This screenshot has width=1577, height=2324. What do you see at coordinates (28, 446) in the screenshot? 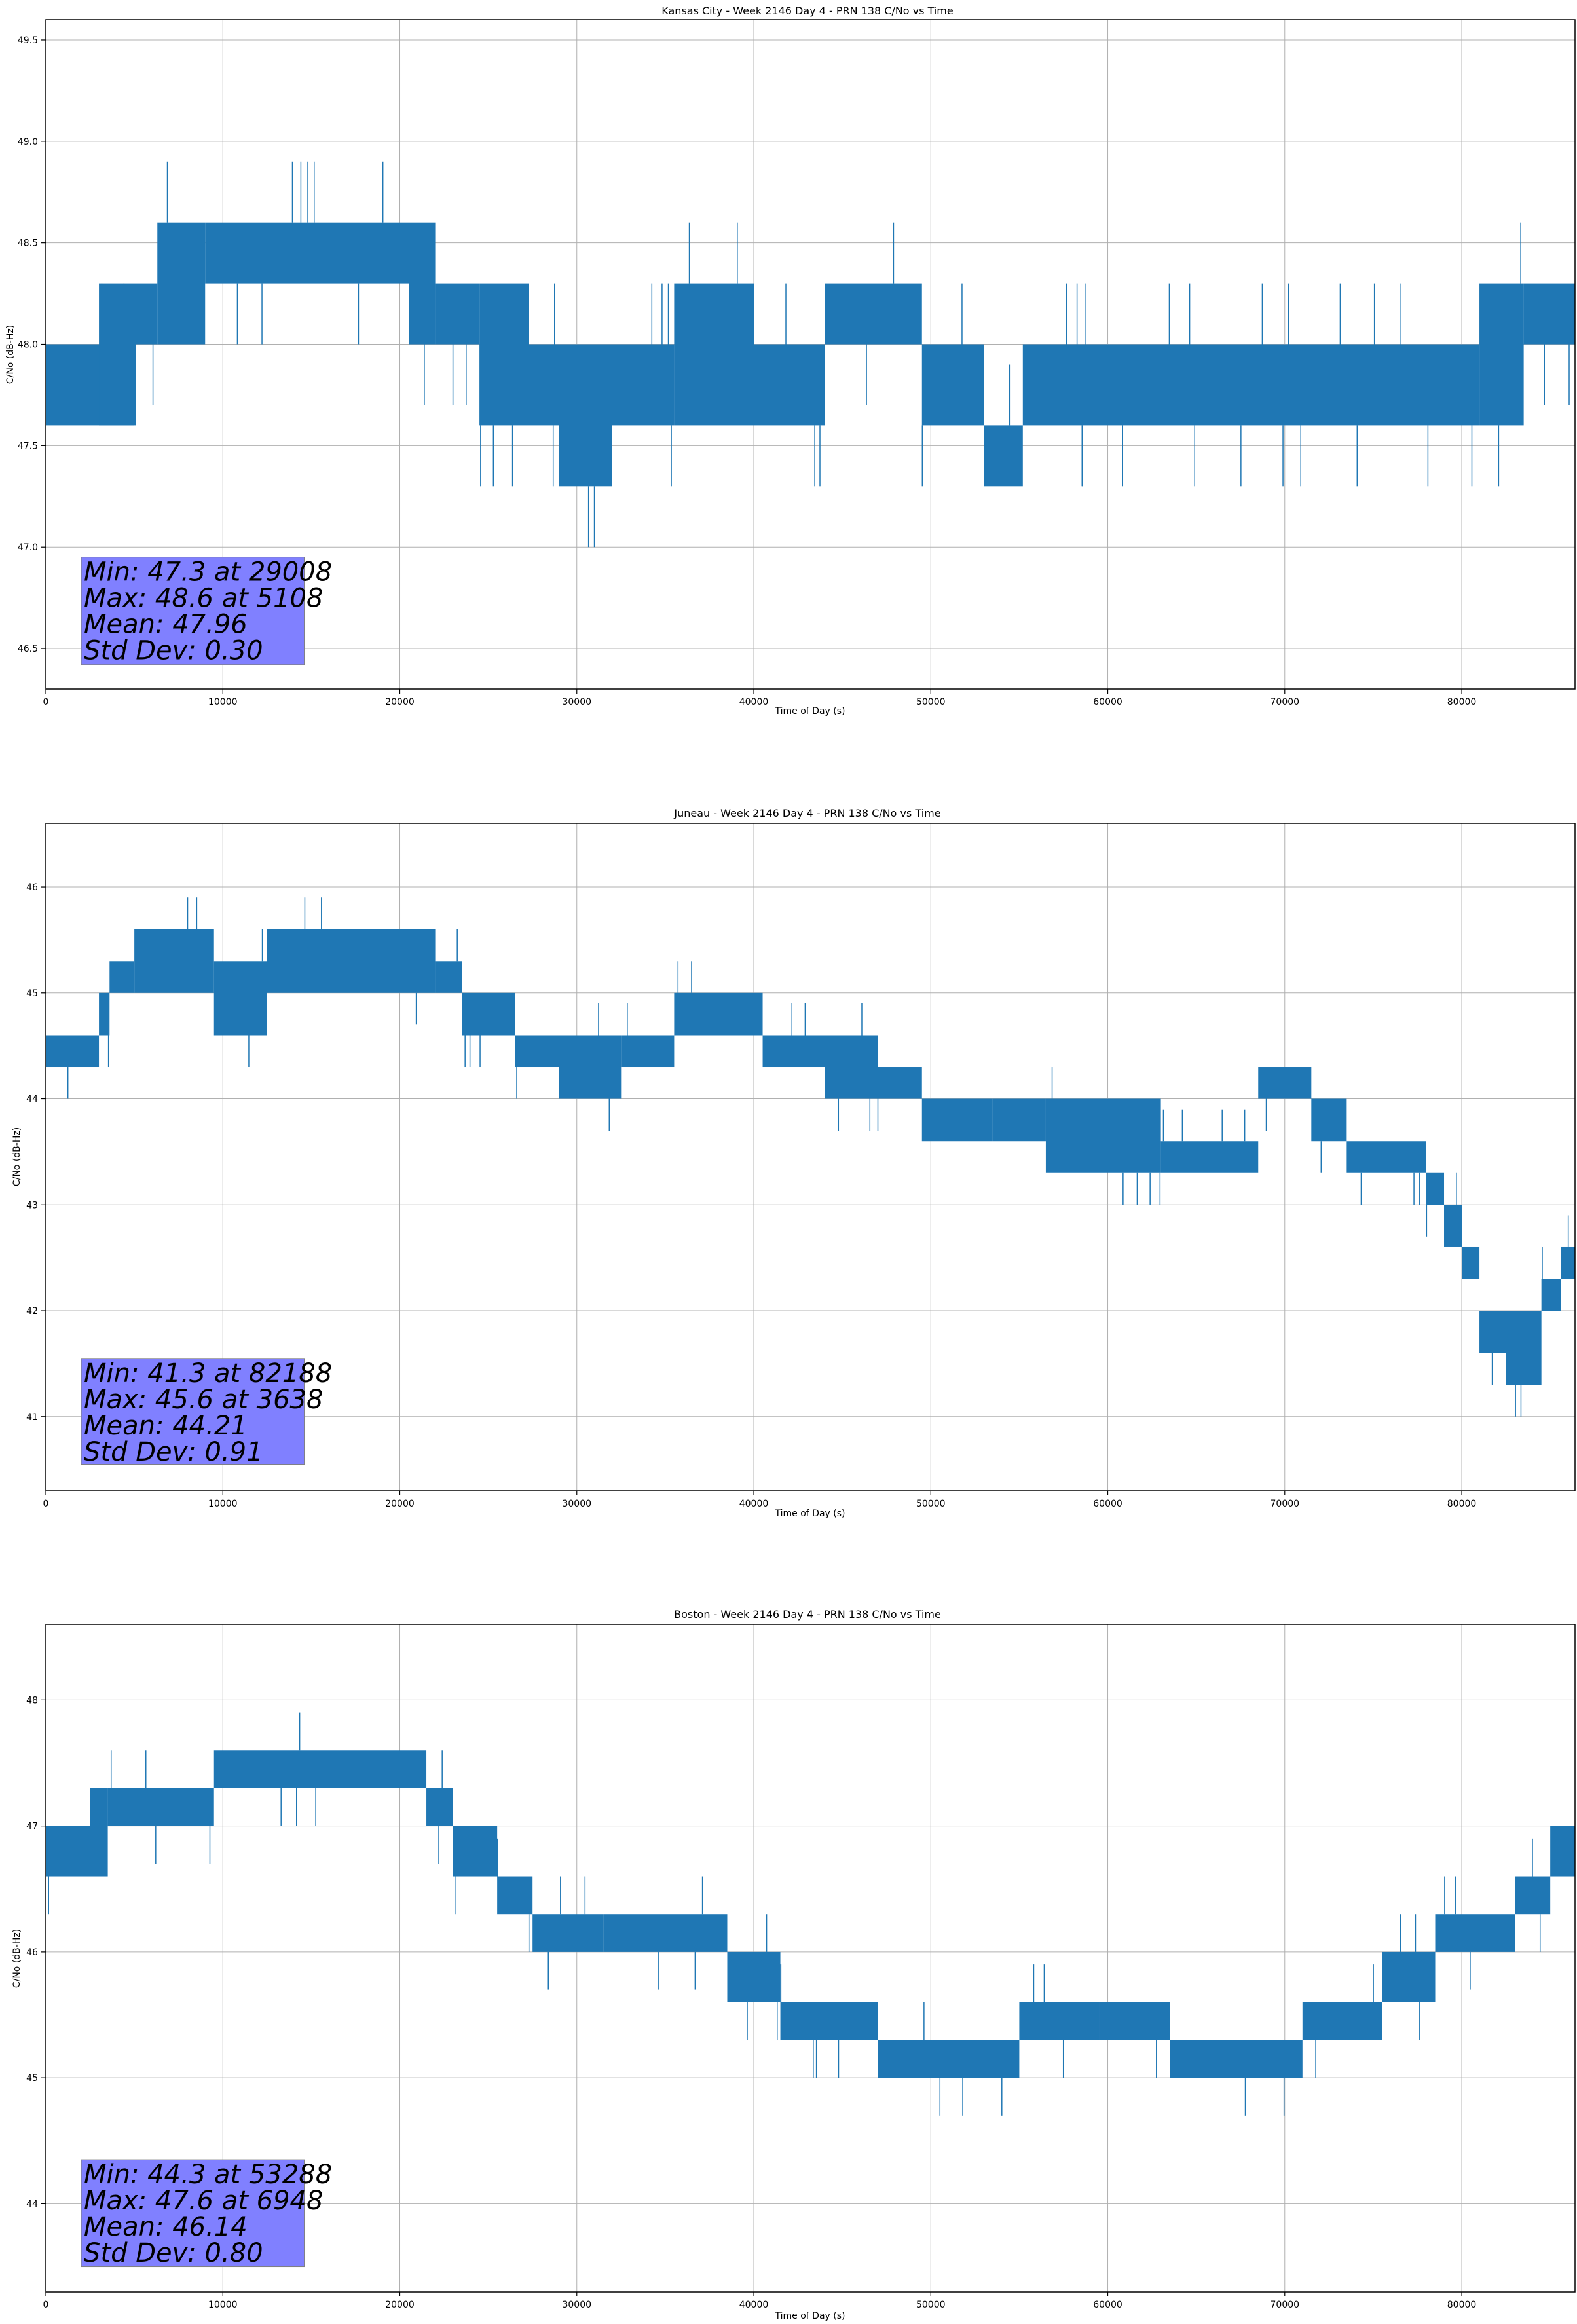
I see `y-tick-label: 47.5` at bounding box center [28, 446].